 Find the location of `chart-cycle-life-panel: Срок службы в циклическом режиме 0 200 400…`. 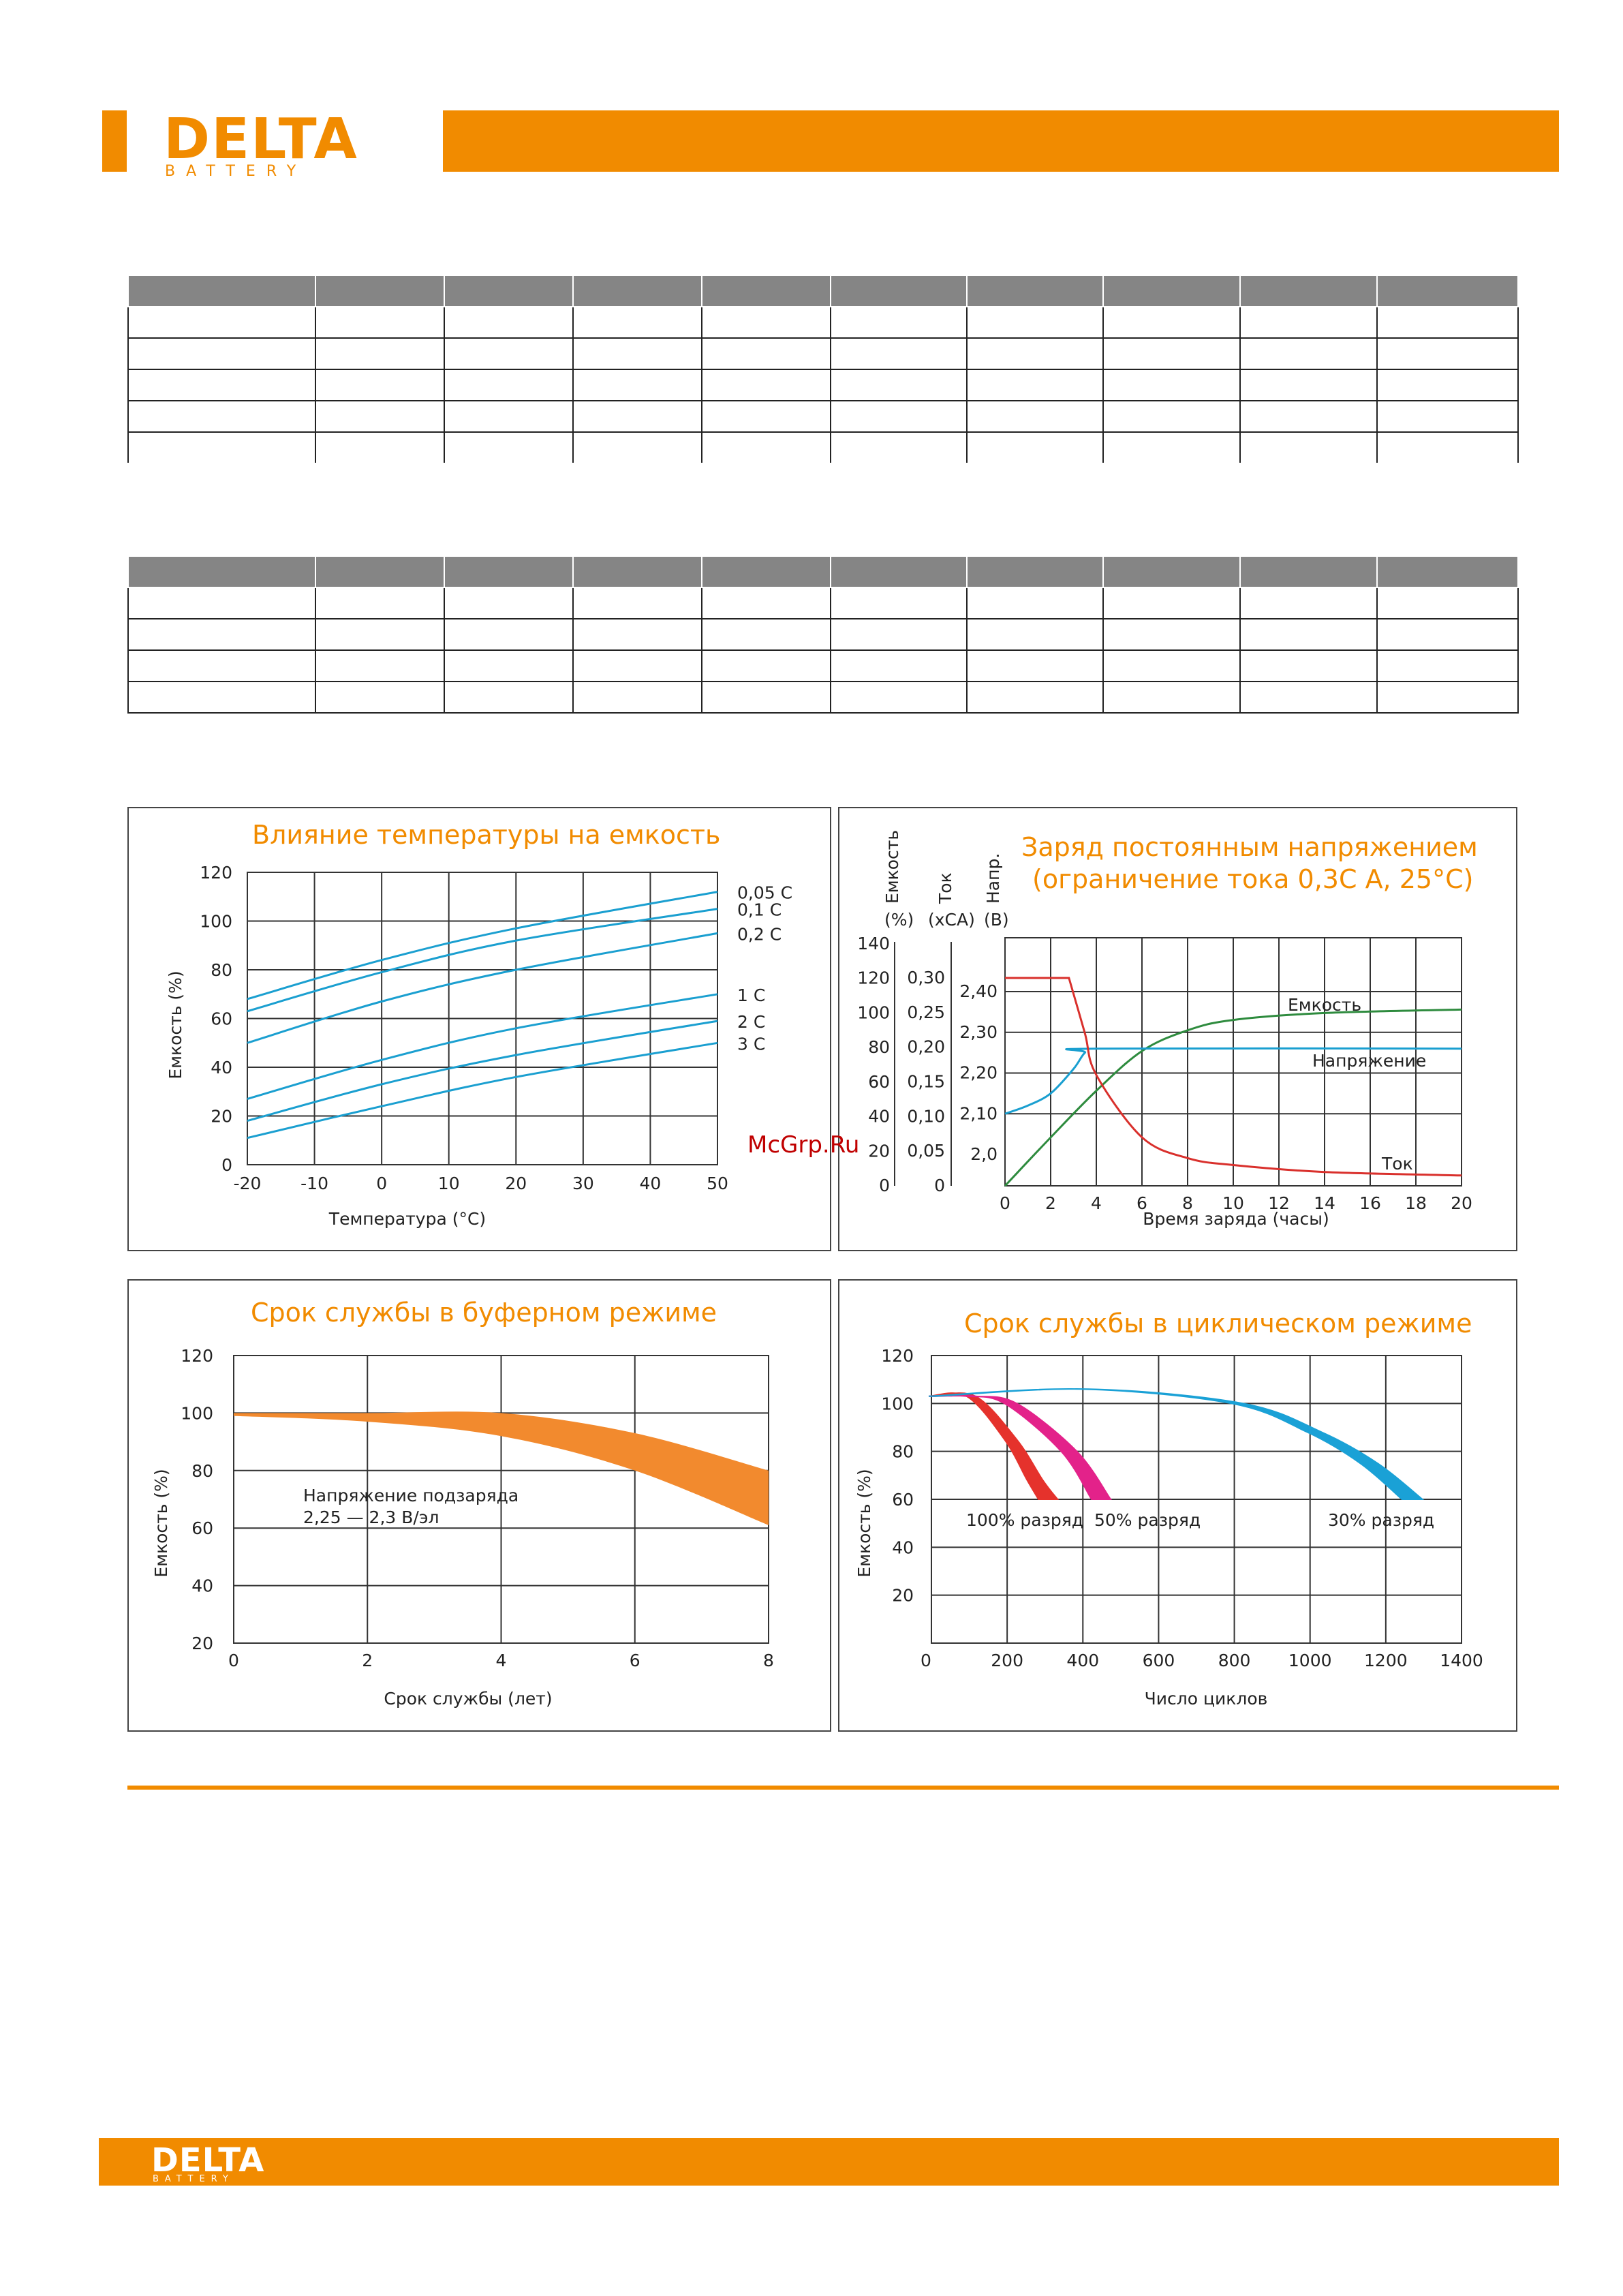

chart-cycle-life-panel: Срок службы в циклическом режиме 0 200 400… is located at coordinates (1177, 1505).